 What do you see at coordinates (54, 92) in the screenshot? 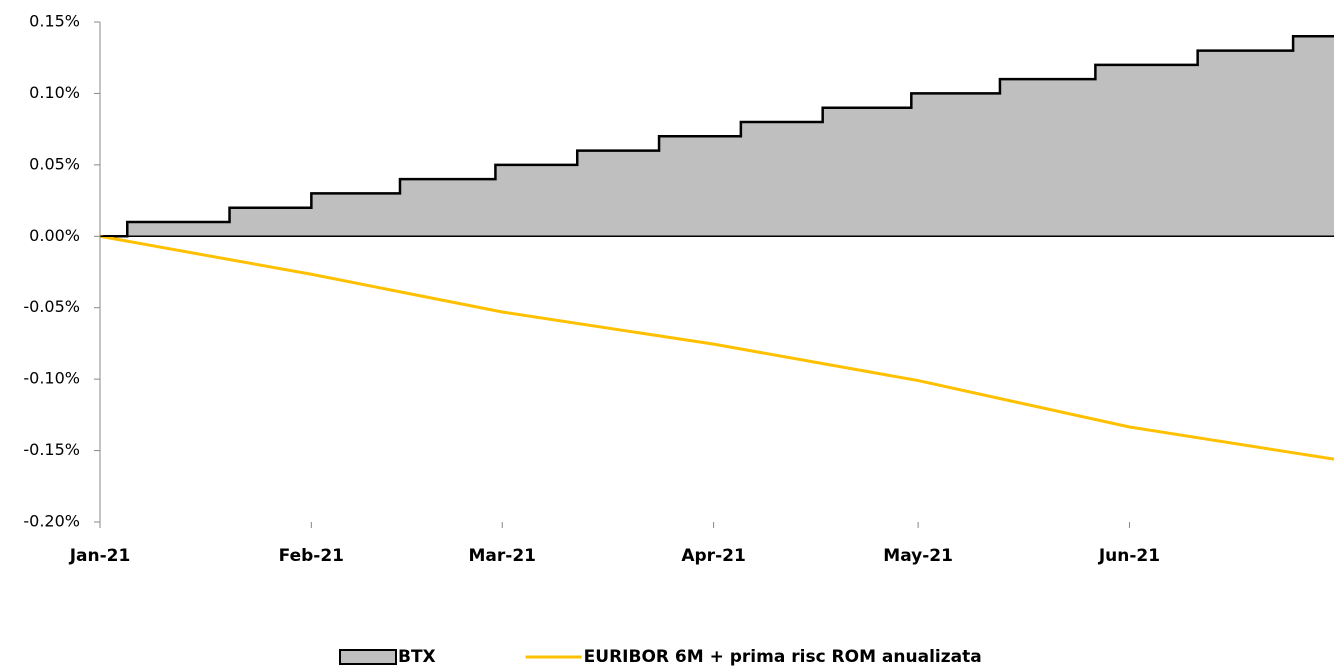
I see `y-tick-label: 0.10%` at bounding box center [54, 92].